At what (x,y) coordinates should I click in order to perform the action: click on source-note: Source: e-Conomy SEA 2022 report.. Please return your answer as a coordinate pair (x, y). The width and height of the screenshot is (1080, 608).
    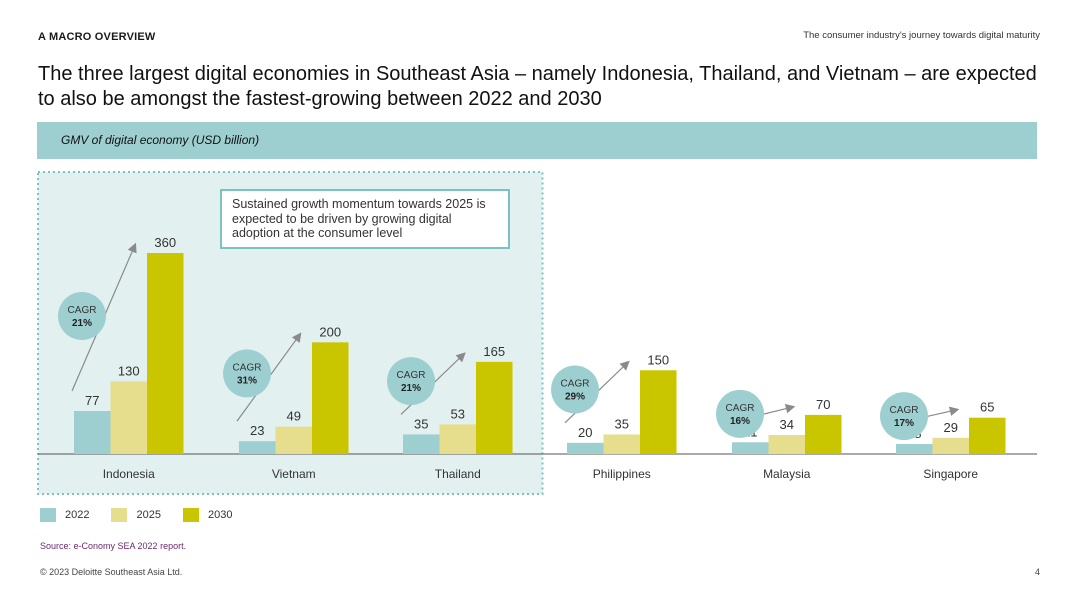
    Looking at the image, I should click on (113, 546).